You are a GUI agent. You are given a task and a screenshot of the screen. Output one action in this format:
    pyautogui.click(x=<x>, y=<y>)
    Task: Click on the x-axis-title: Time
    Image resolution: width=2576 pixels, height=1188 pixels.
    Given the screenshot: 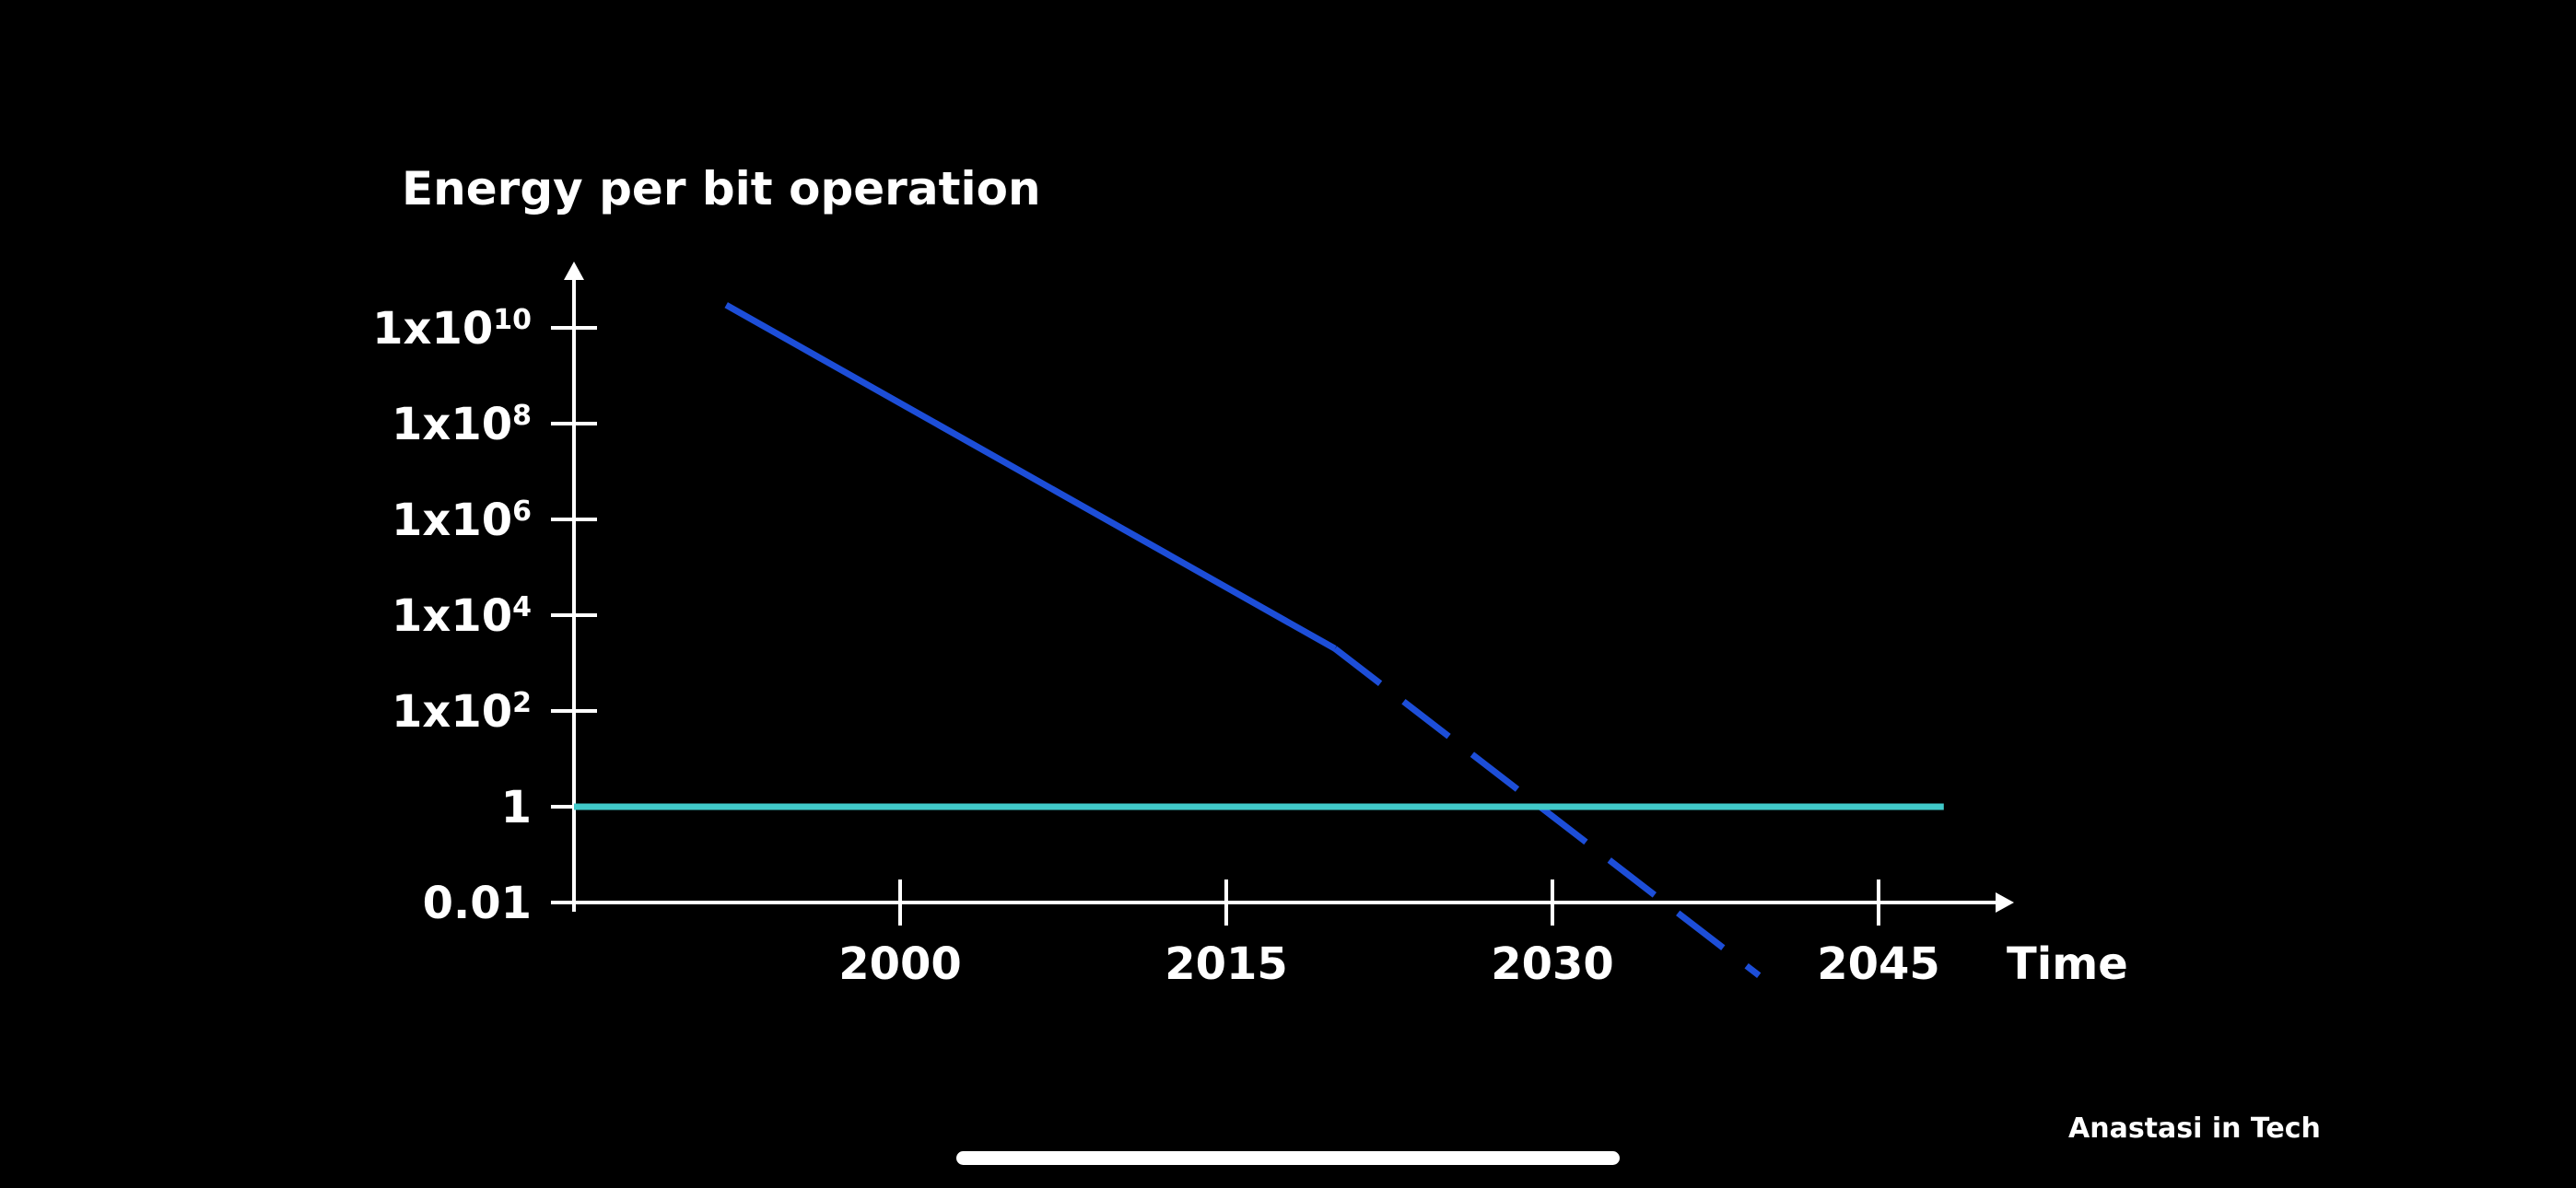 What is the action you would take?
    pyautogui.click(x=2067, y=964)
    